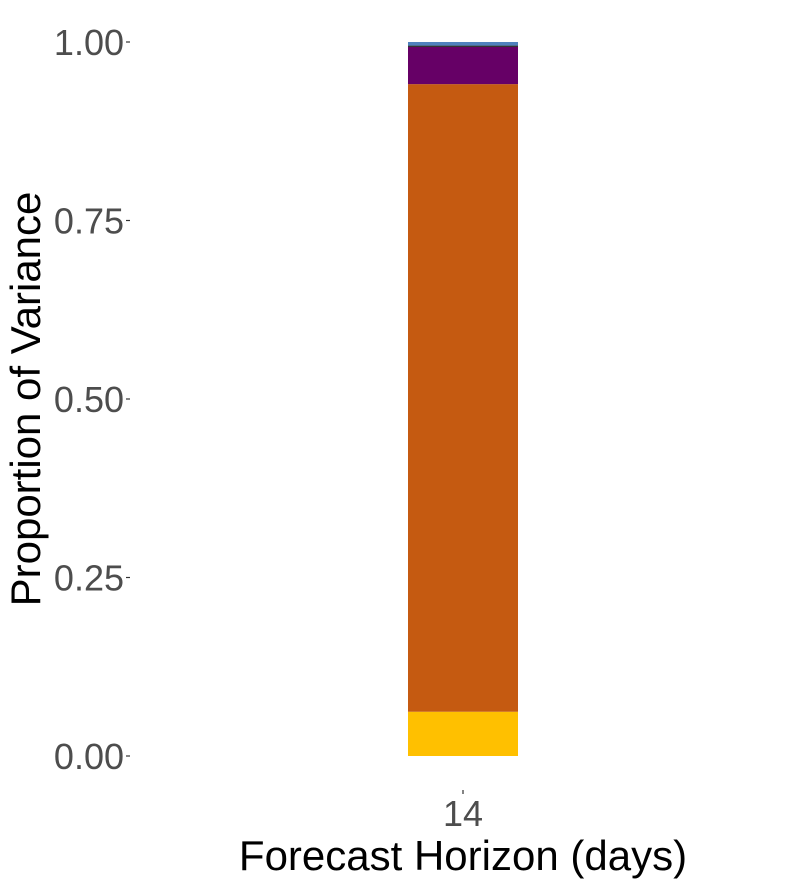 The height and width of the screenshot is (885, 800). What do you see at coordinates (89, 399) in the screenshot?
I see `y-tick-label: 0.50` at bounding box center [89, 399].